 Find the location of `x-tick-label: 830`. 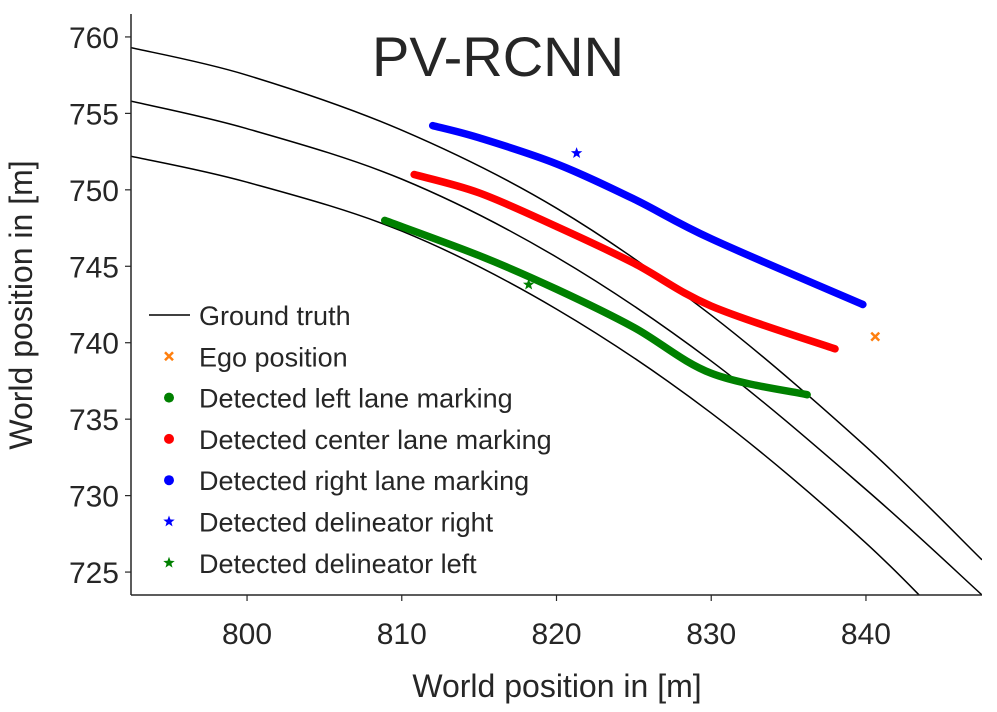

x-tick-label: 830 is located at coordinates (711, 634).